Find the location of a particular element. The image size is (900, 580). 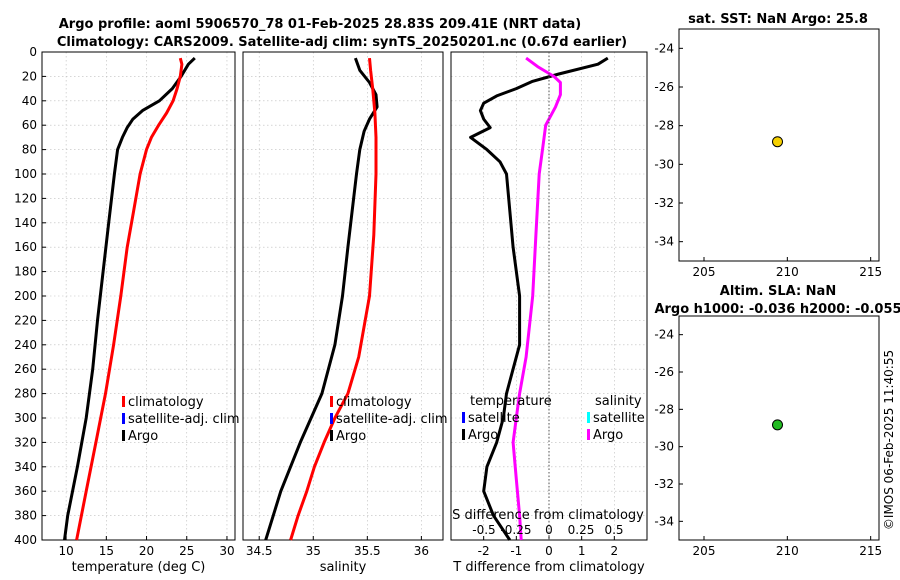

sal-legend-0-swatch is located at coordinates (331, 401).